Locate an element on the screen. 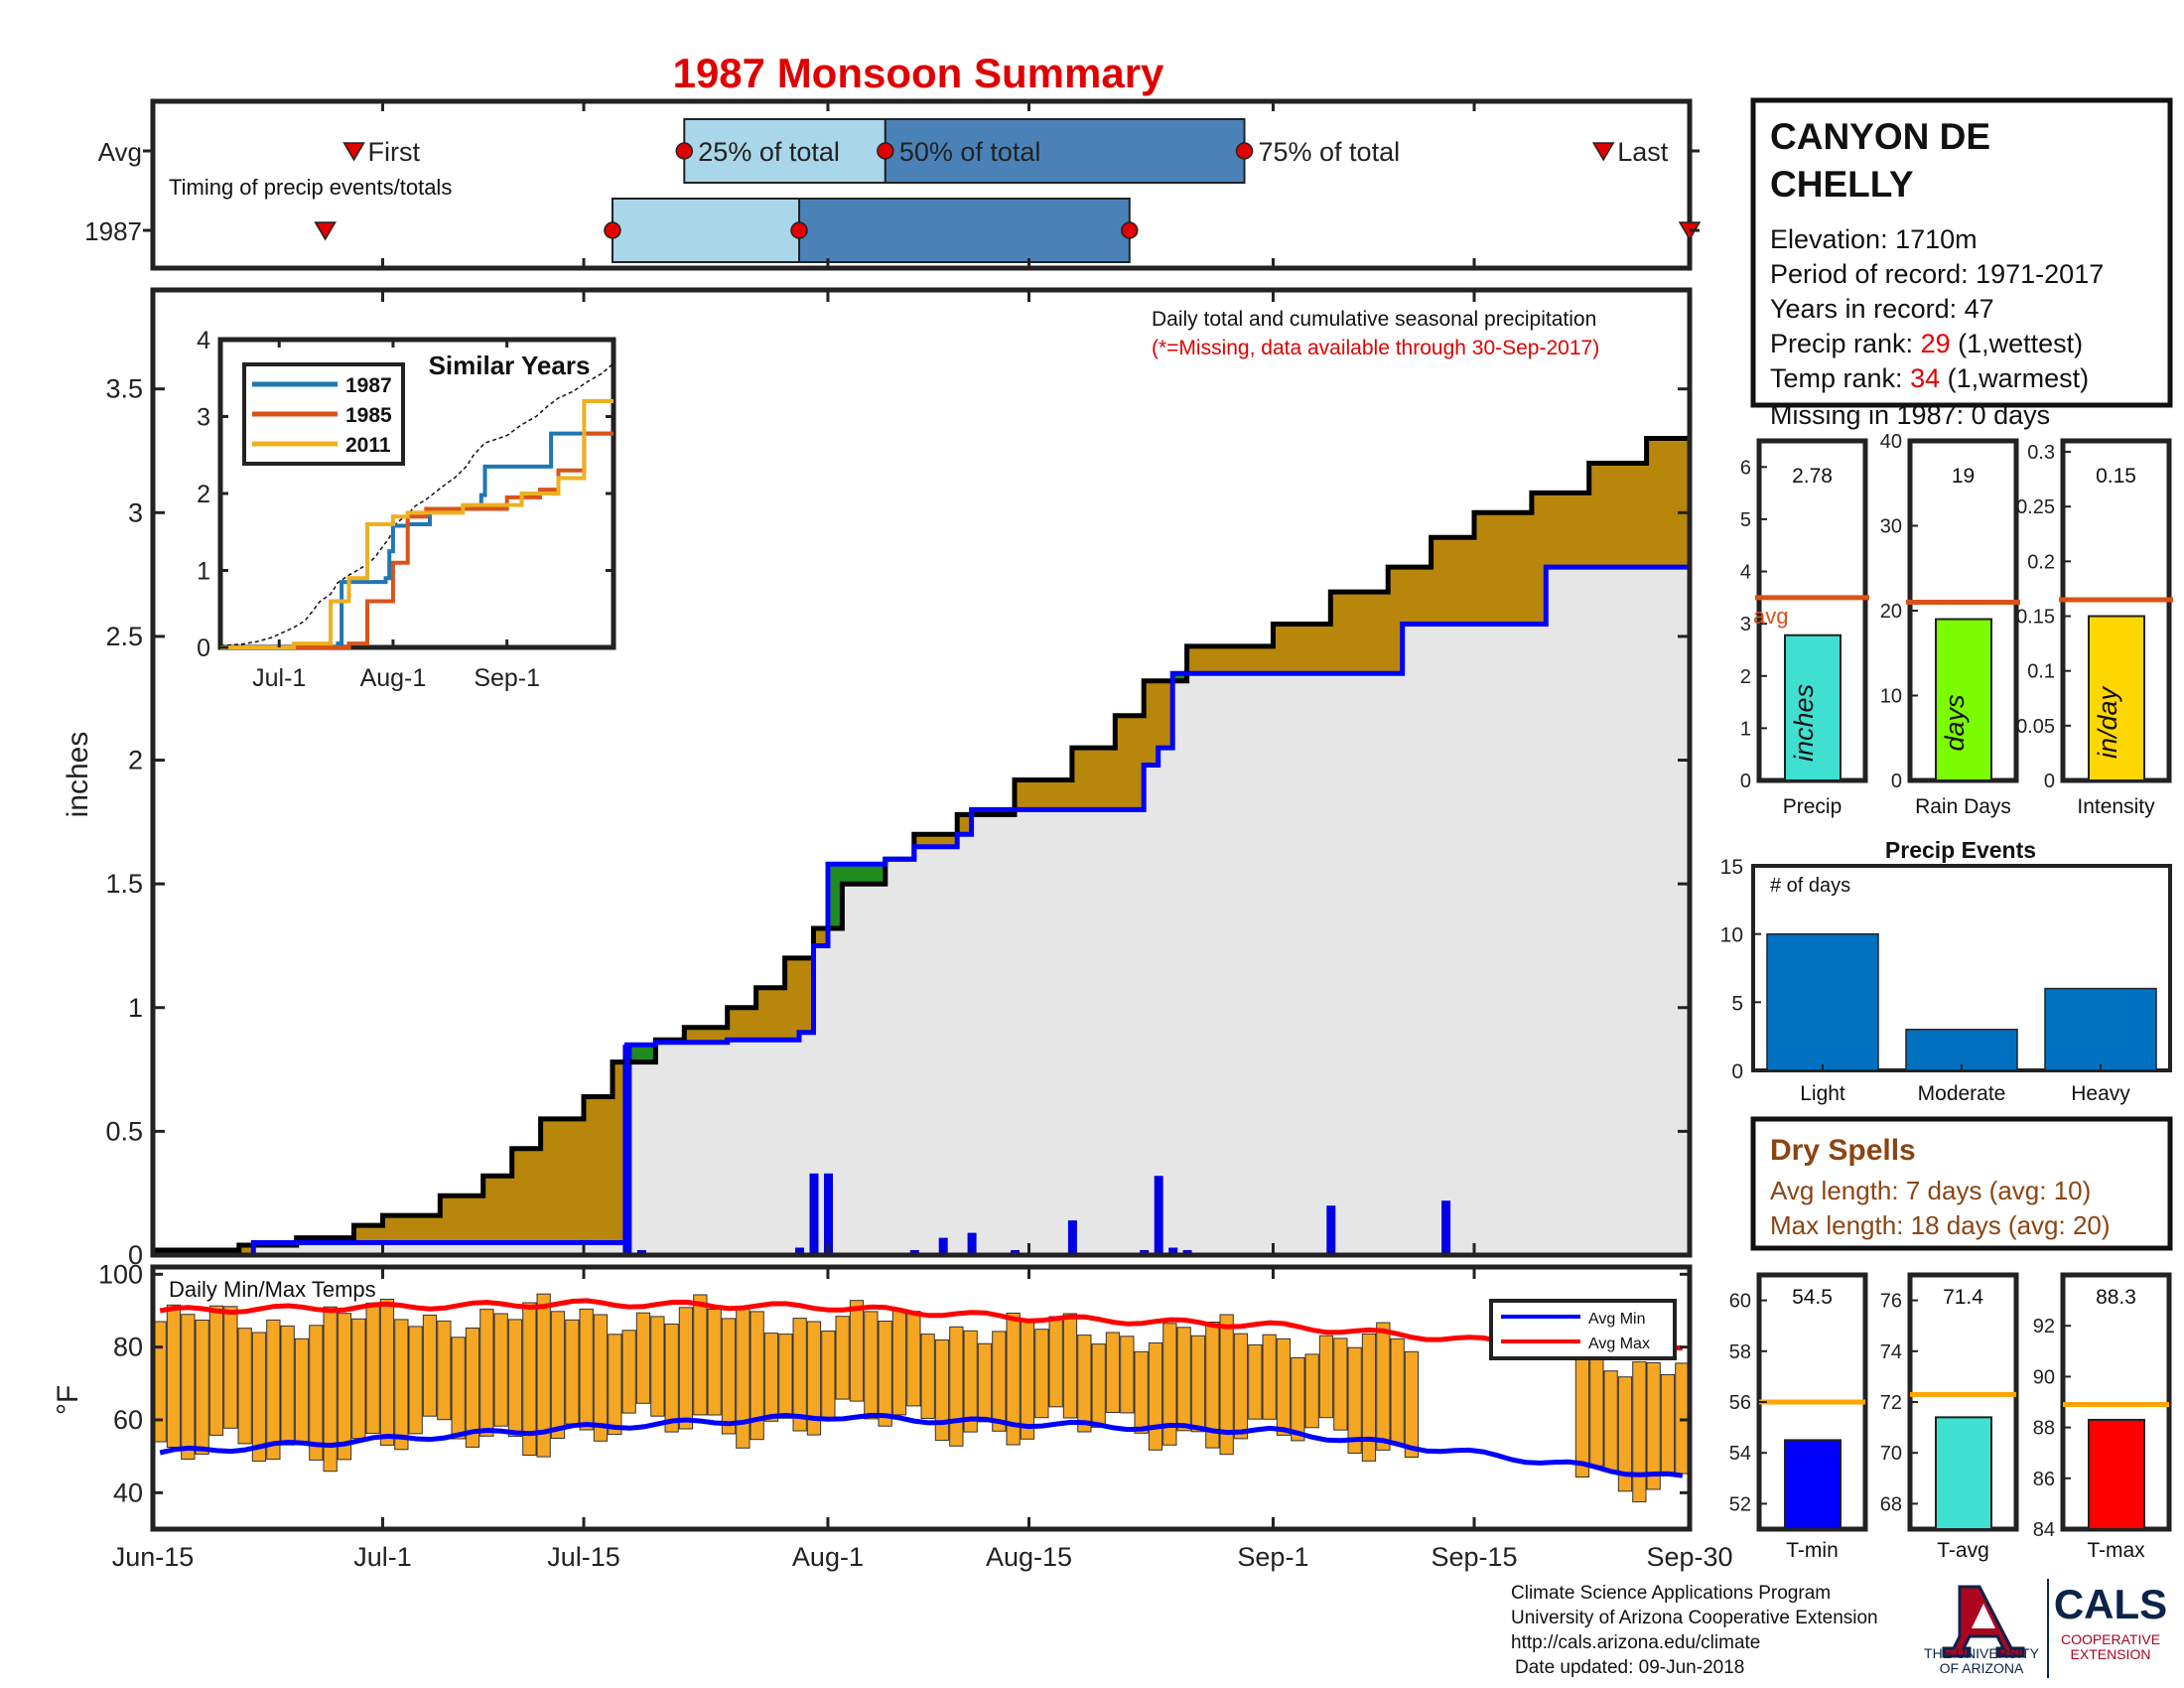 Image resolution: width=2184 pixels, height=1688 pixels. panel-y-tick-label: 1 is located at coordinates (1745, 729).